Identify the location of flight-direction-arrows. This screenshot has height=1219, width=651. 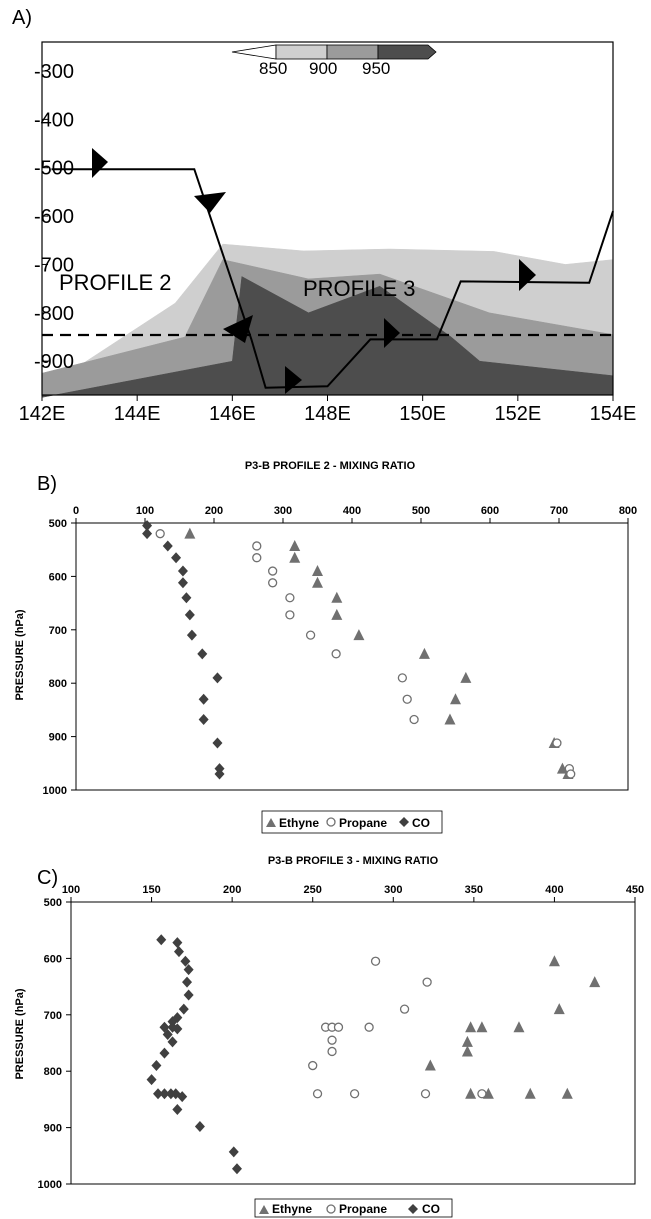
(314, 271).